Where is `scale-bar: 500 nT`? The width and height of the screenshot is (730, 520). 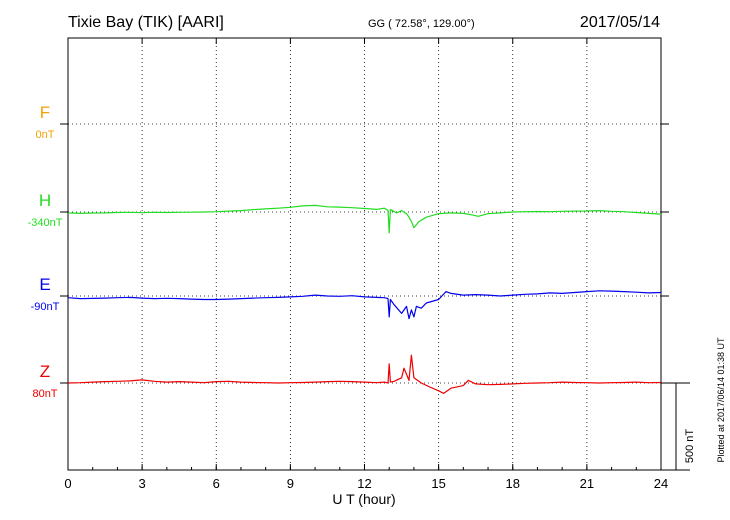 scale-bar: 500 nT is located at coordinates (678, 426).